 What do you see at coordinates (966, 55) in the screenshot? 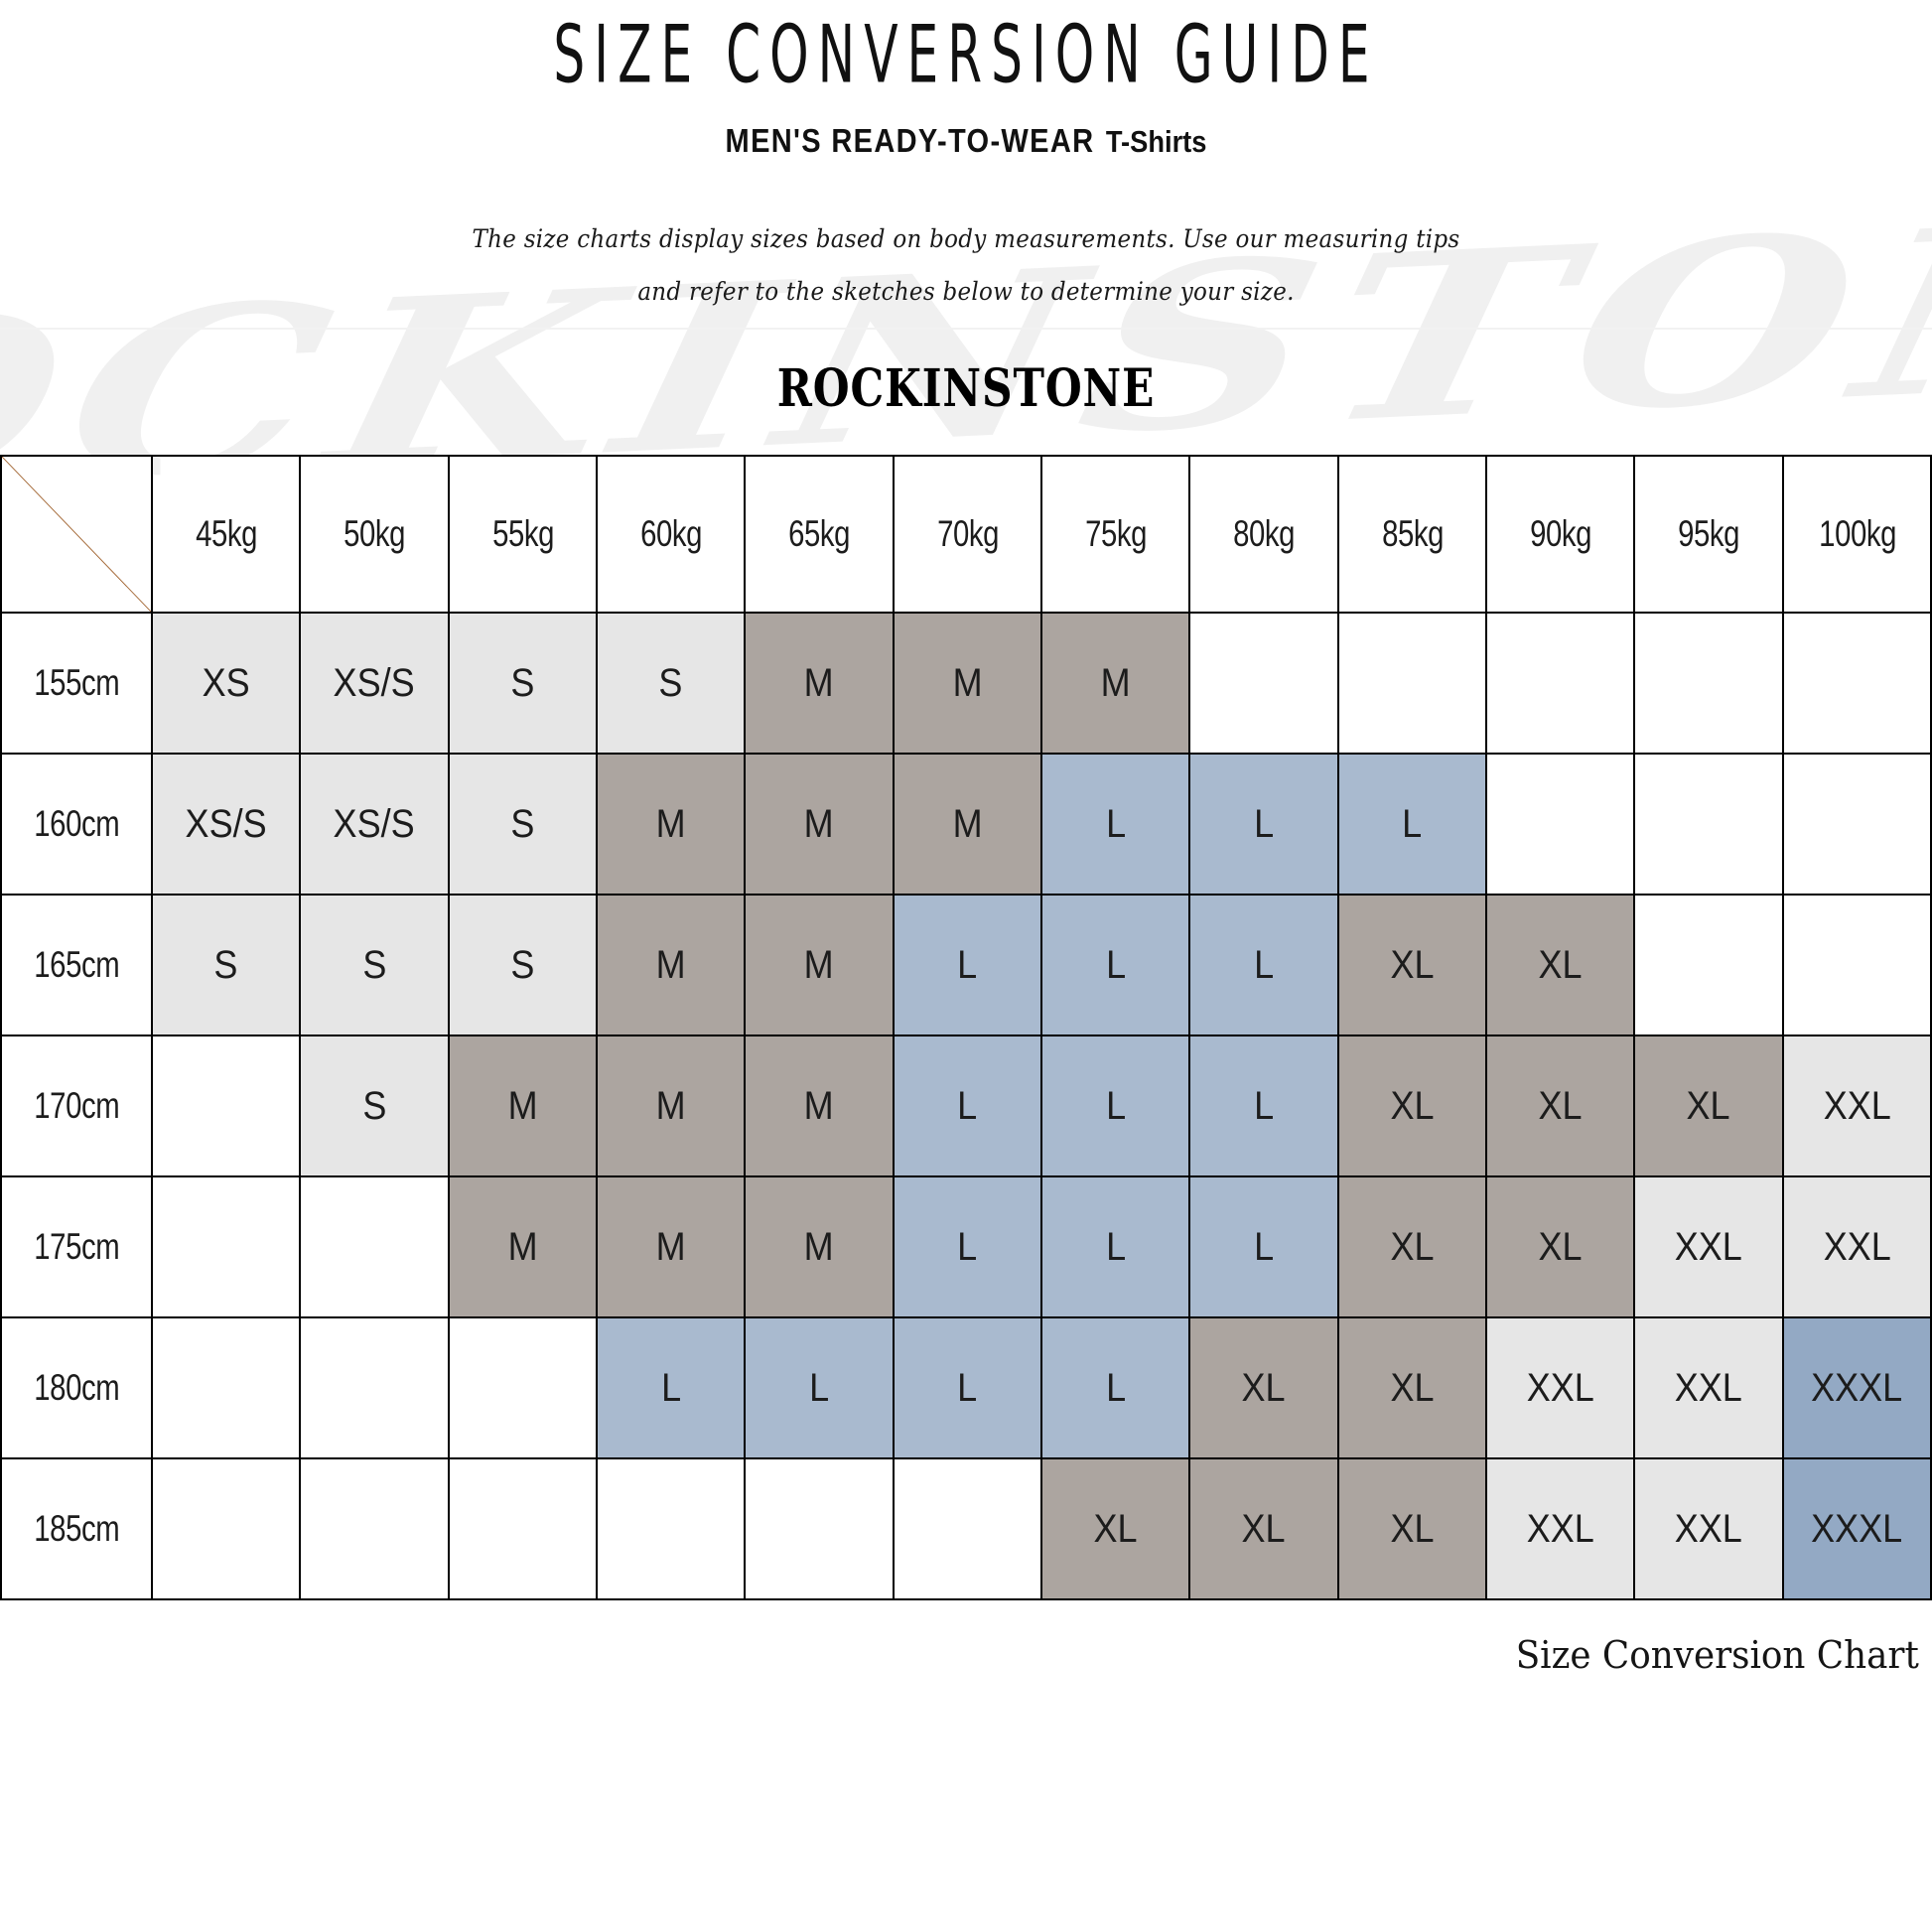
I see `page-title: SIZE CONVERSION GUIDE` at bounding box center [966, 55].